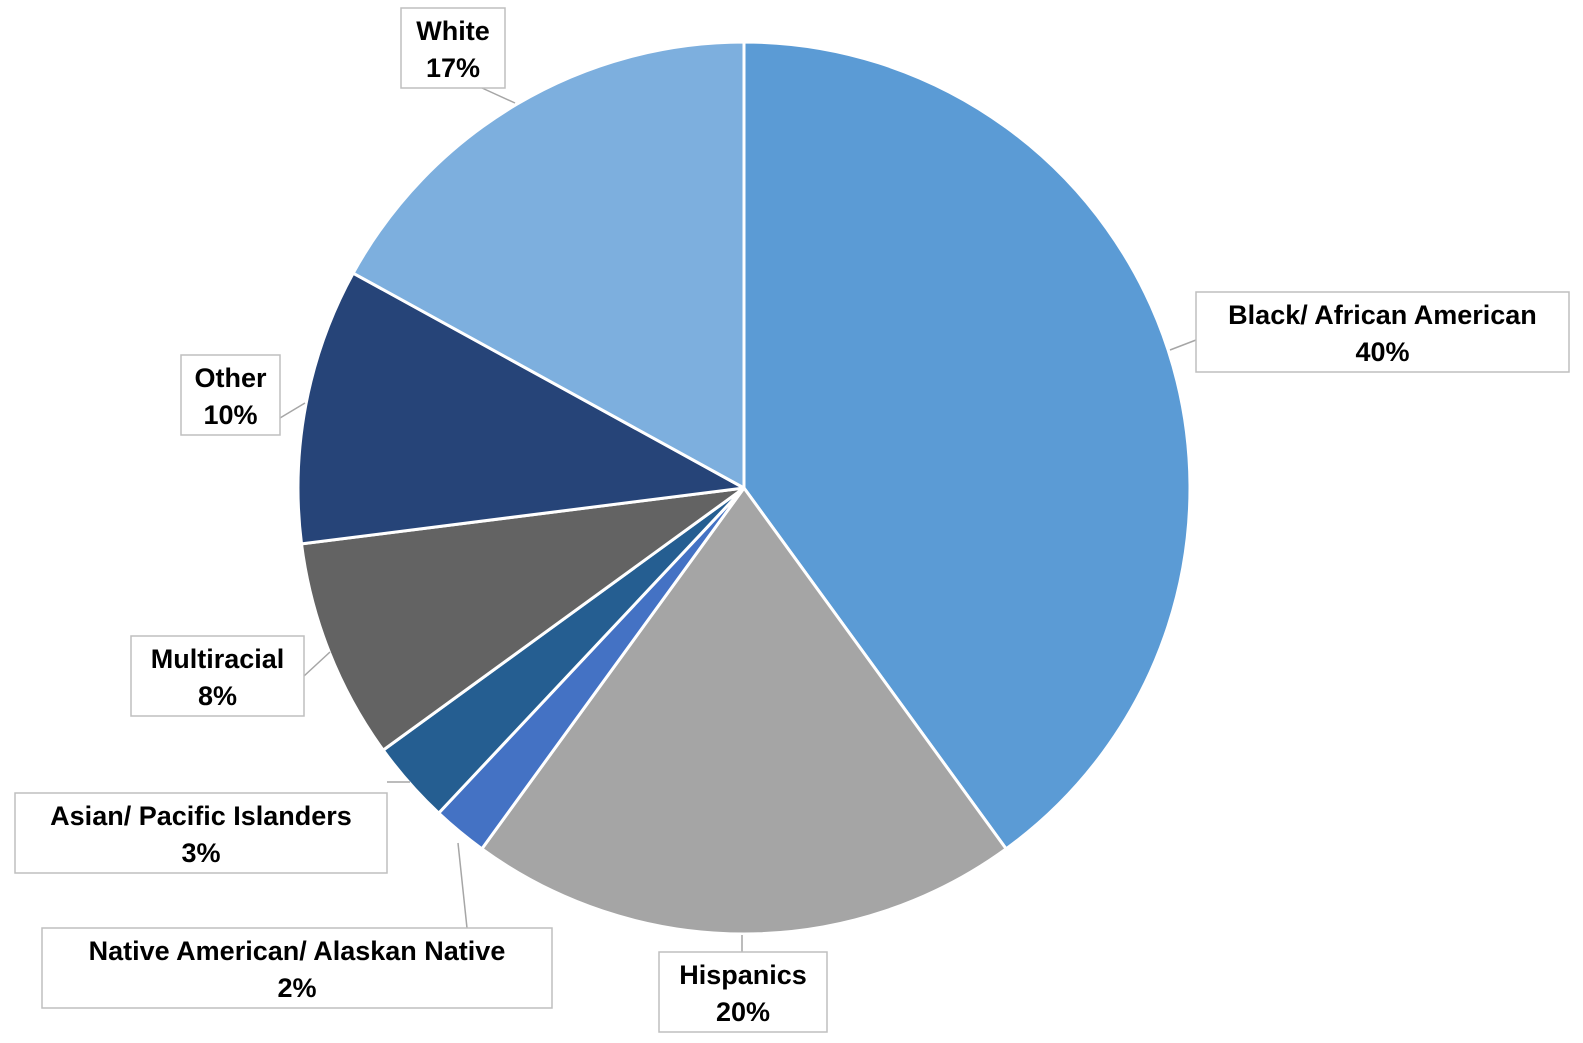 The image size is (1583, 1043). What do you see at coordinates (453, 31) in the screenshot?
I see `label-category: White` at bounding box center [453, 31].